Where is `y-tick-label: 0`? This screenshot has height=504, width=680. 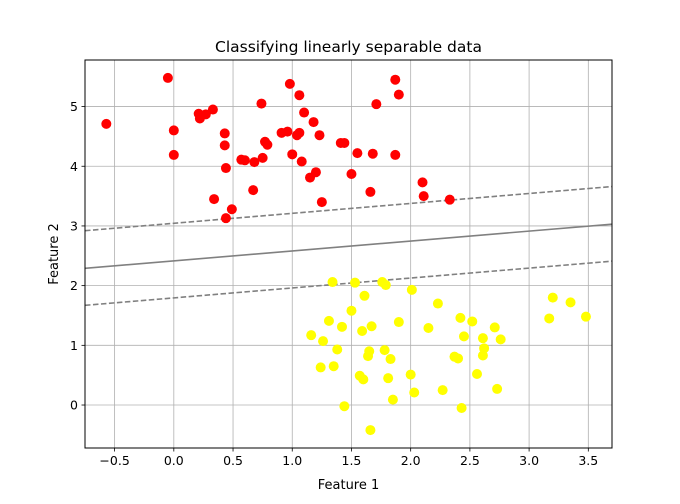 y-tick-label: 0 is located at coordinates (74, 405).